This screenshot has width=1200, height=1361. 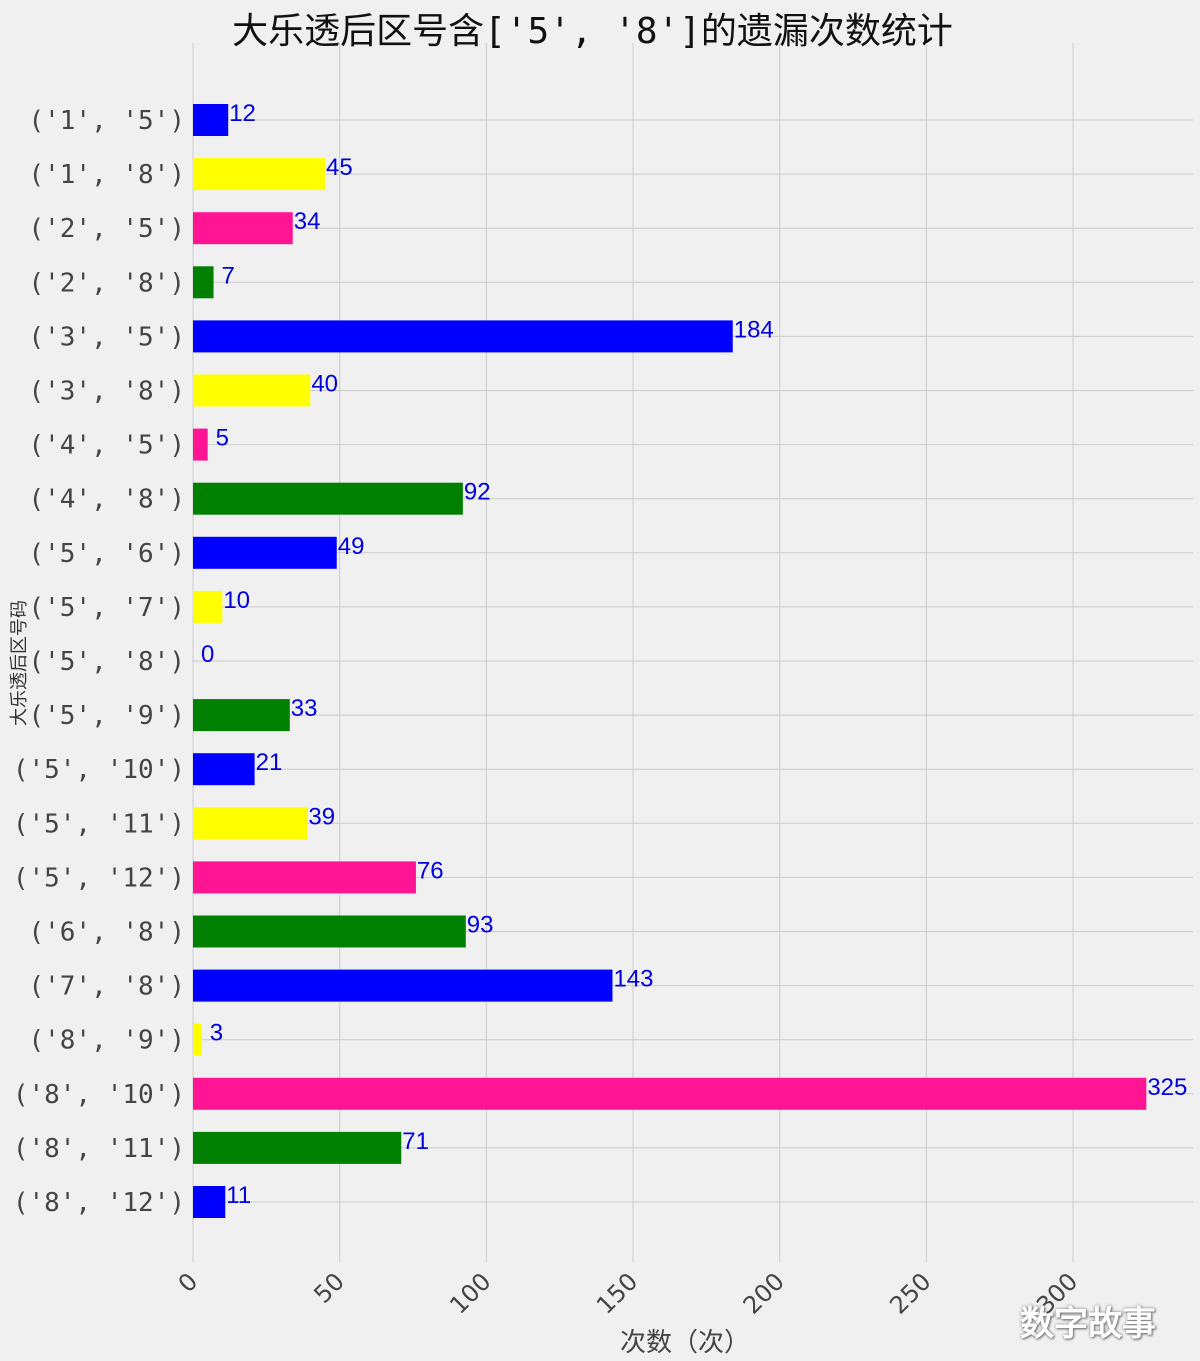 I want to click on y-tick-label: ('5', '7'), so click(x=106, y=608).